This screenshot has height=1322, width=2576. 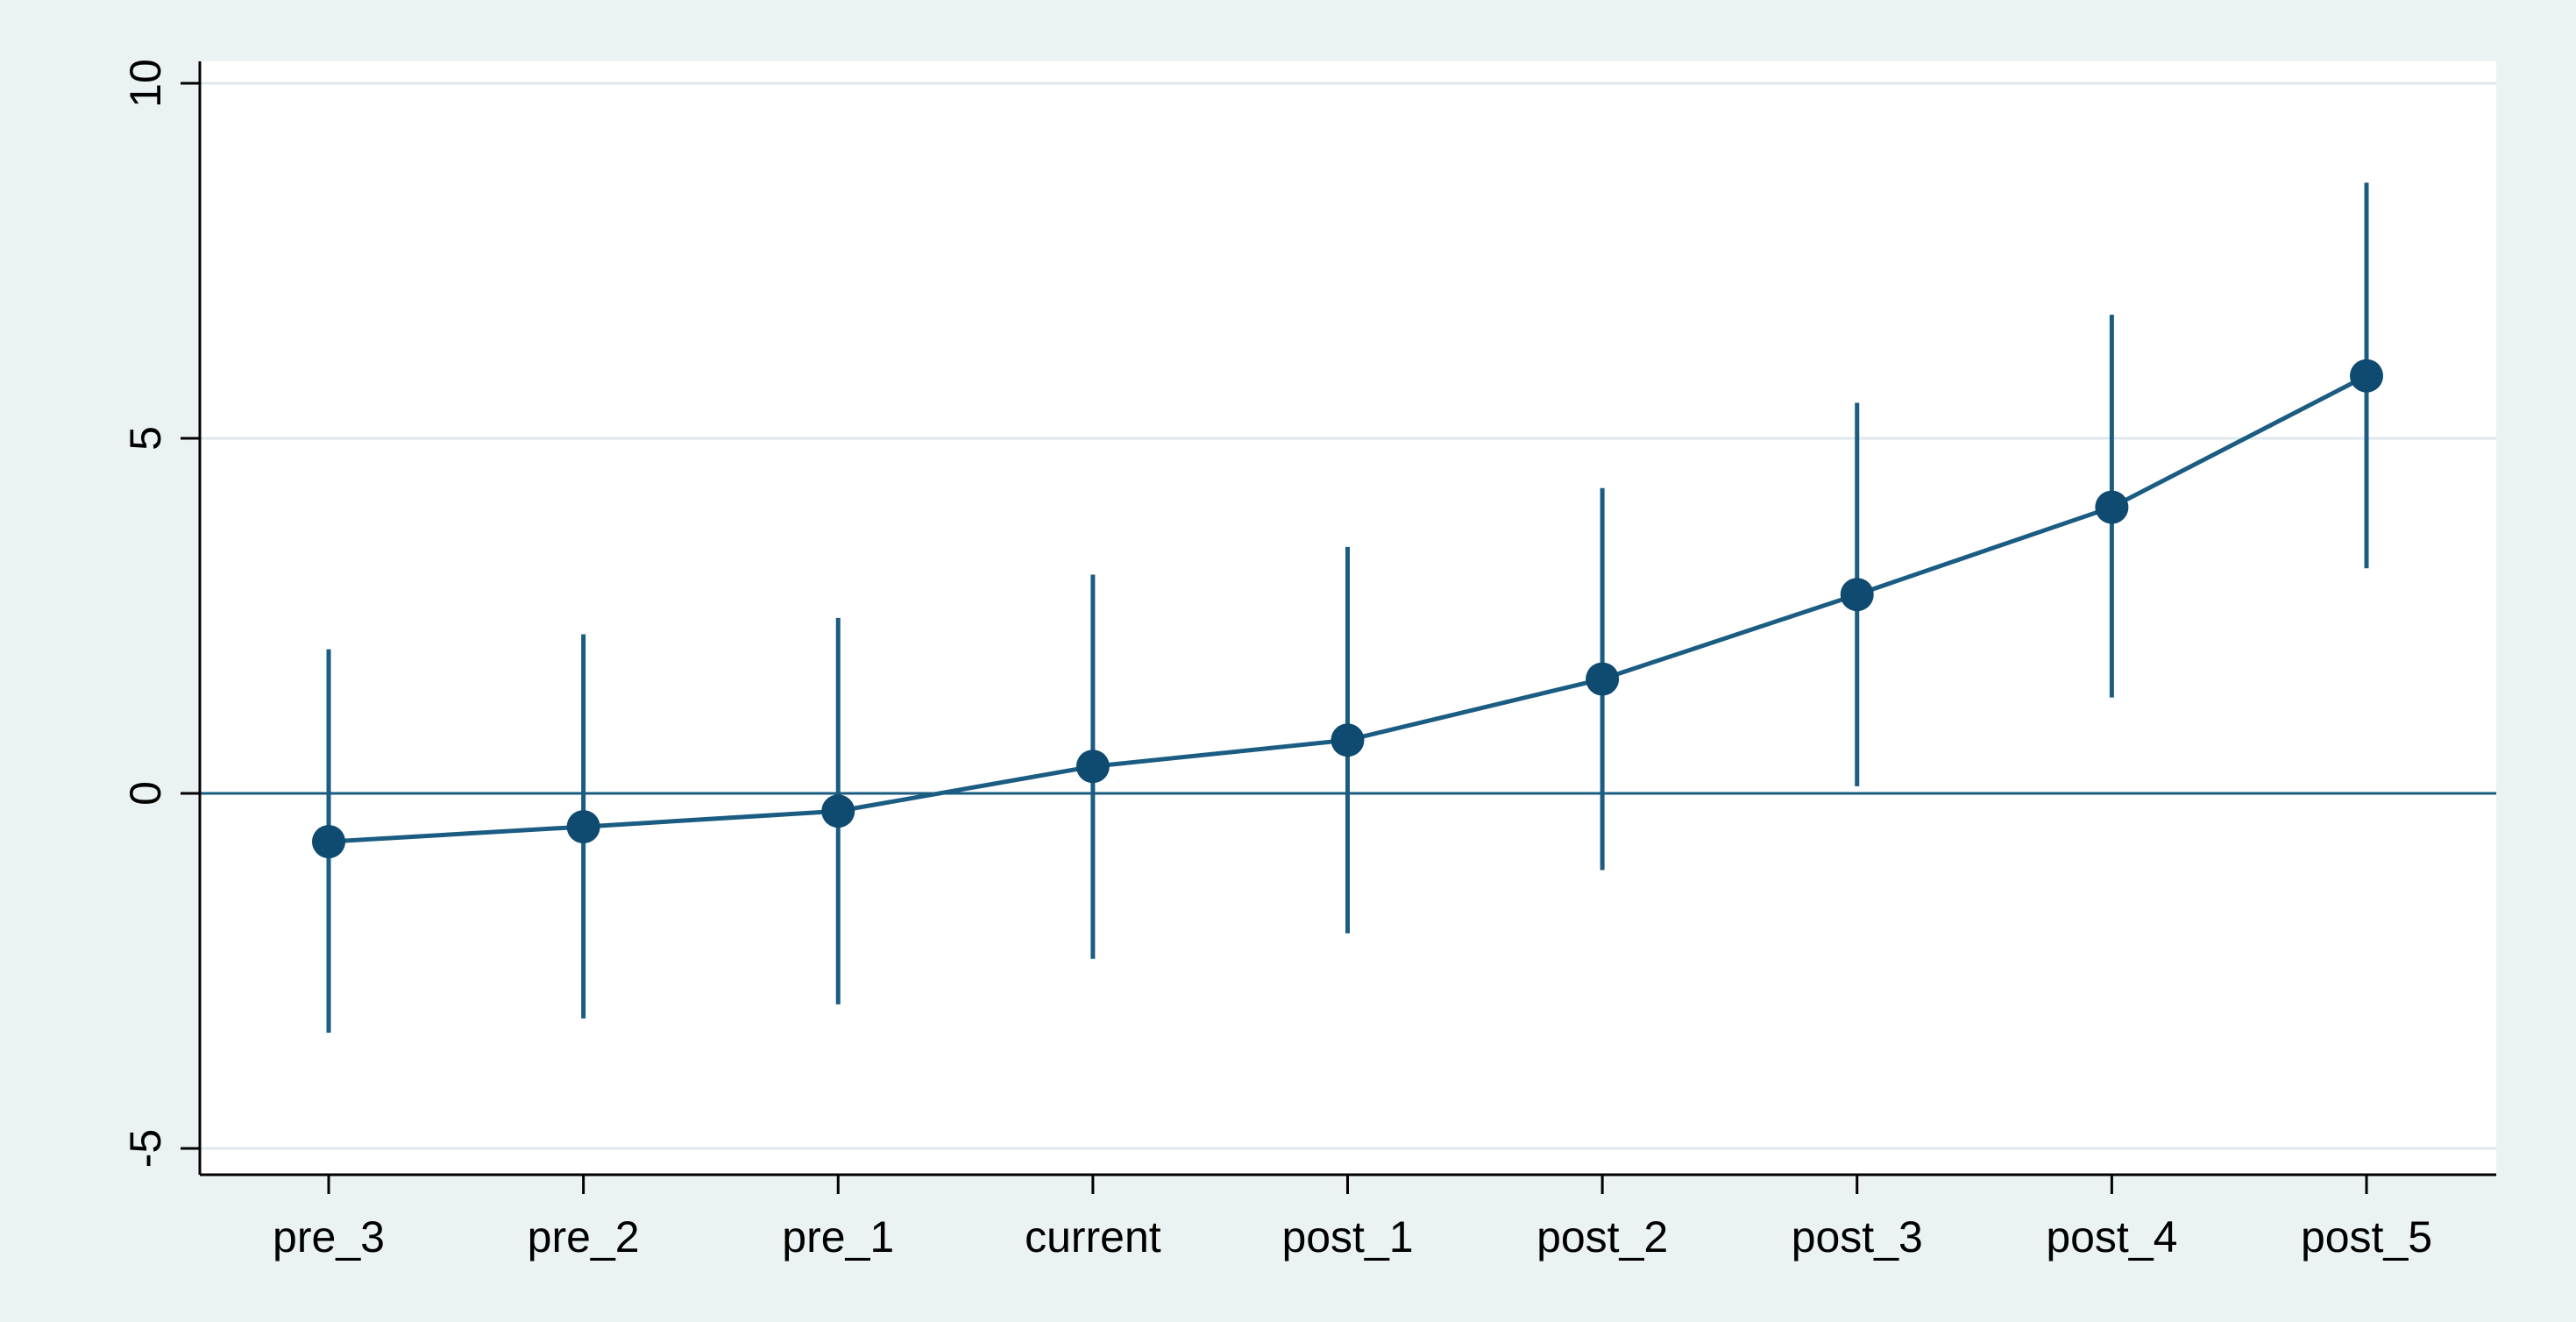 I want to click on point-current, so click(x=1092, y=767).